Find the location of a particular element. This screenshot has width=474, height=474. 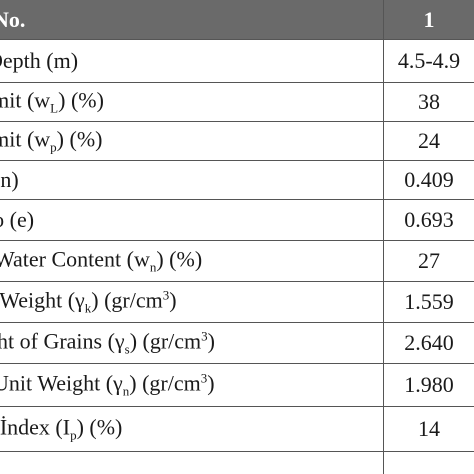

property-label-pre: io (e) is located at coordinates (17, 219).